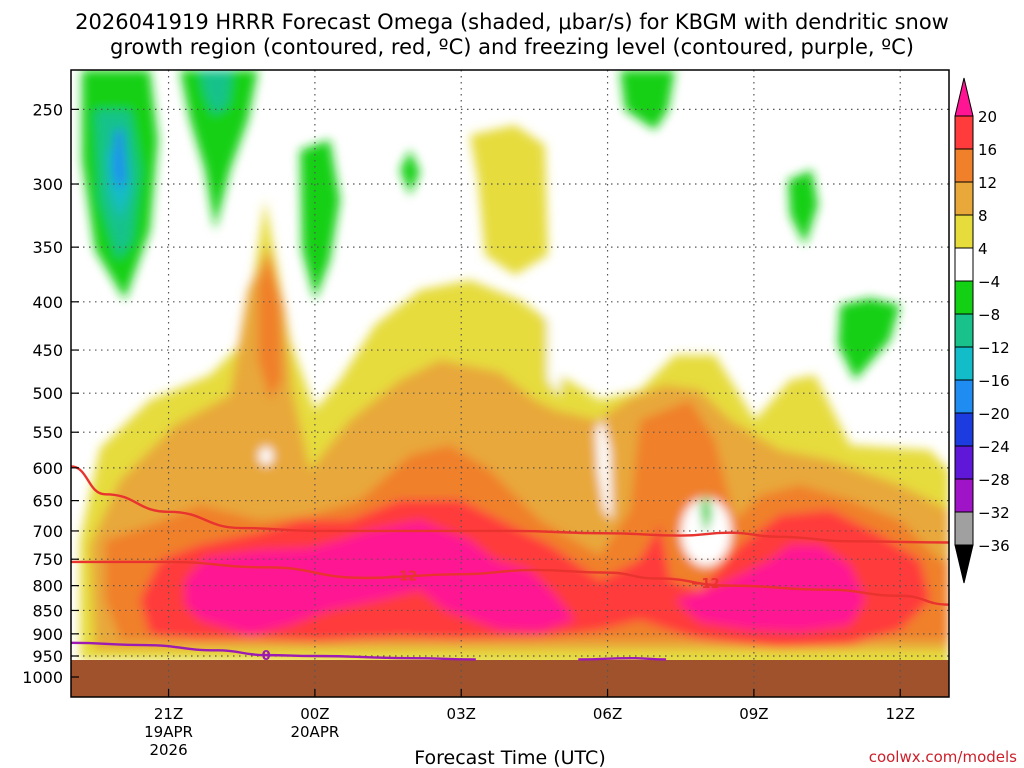 The image size is (1024, 768). Describe the element at coordinates (47, 559) in the screenshot. I see `y-tick-label: 750` at that location.